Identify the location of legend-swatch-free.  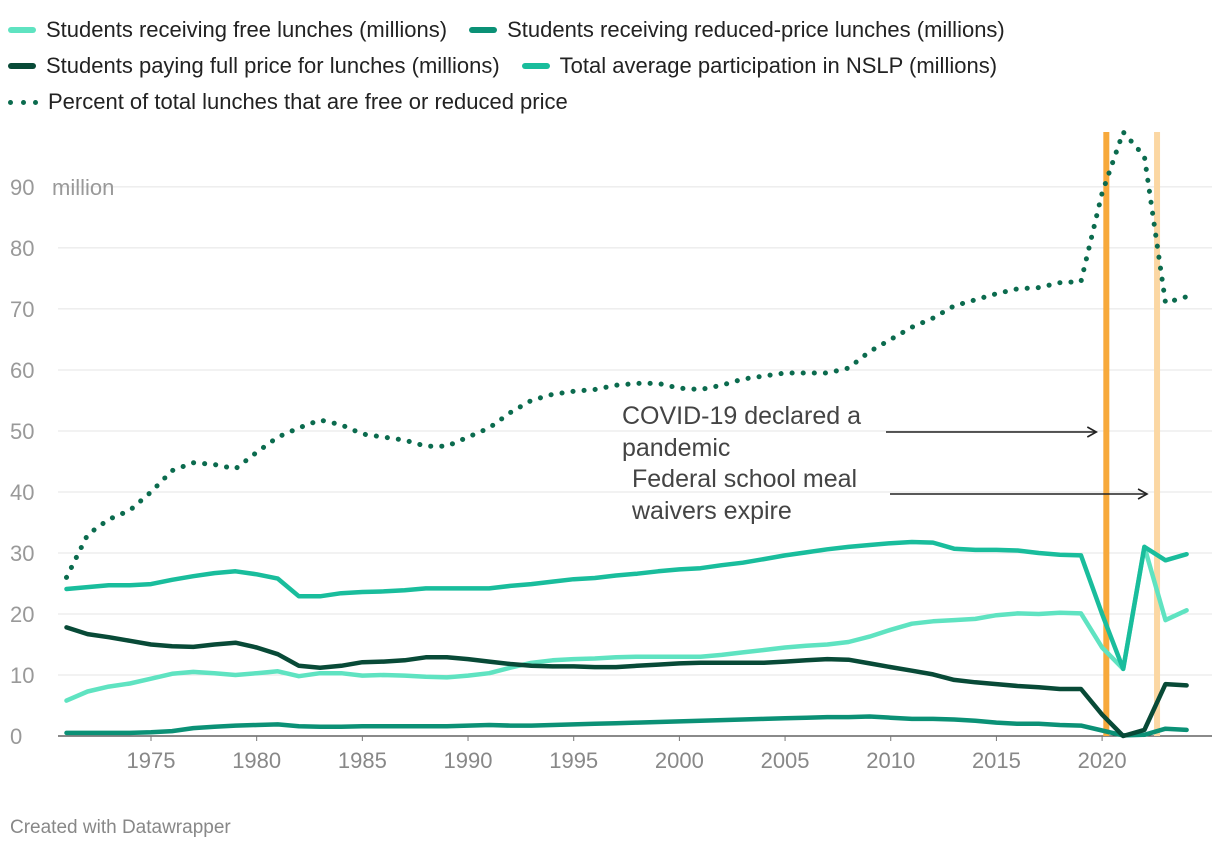
(22, 30).